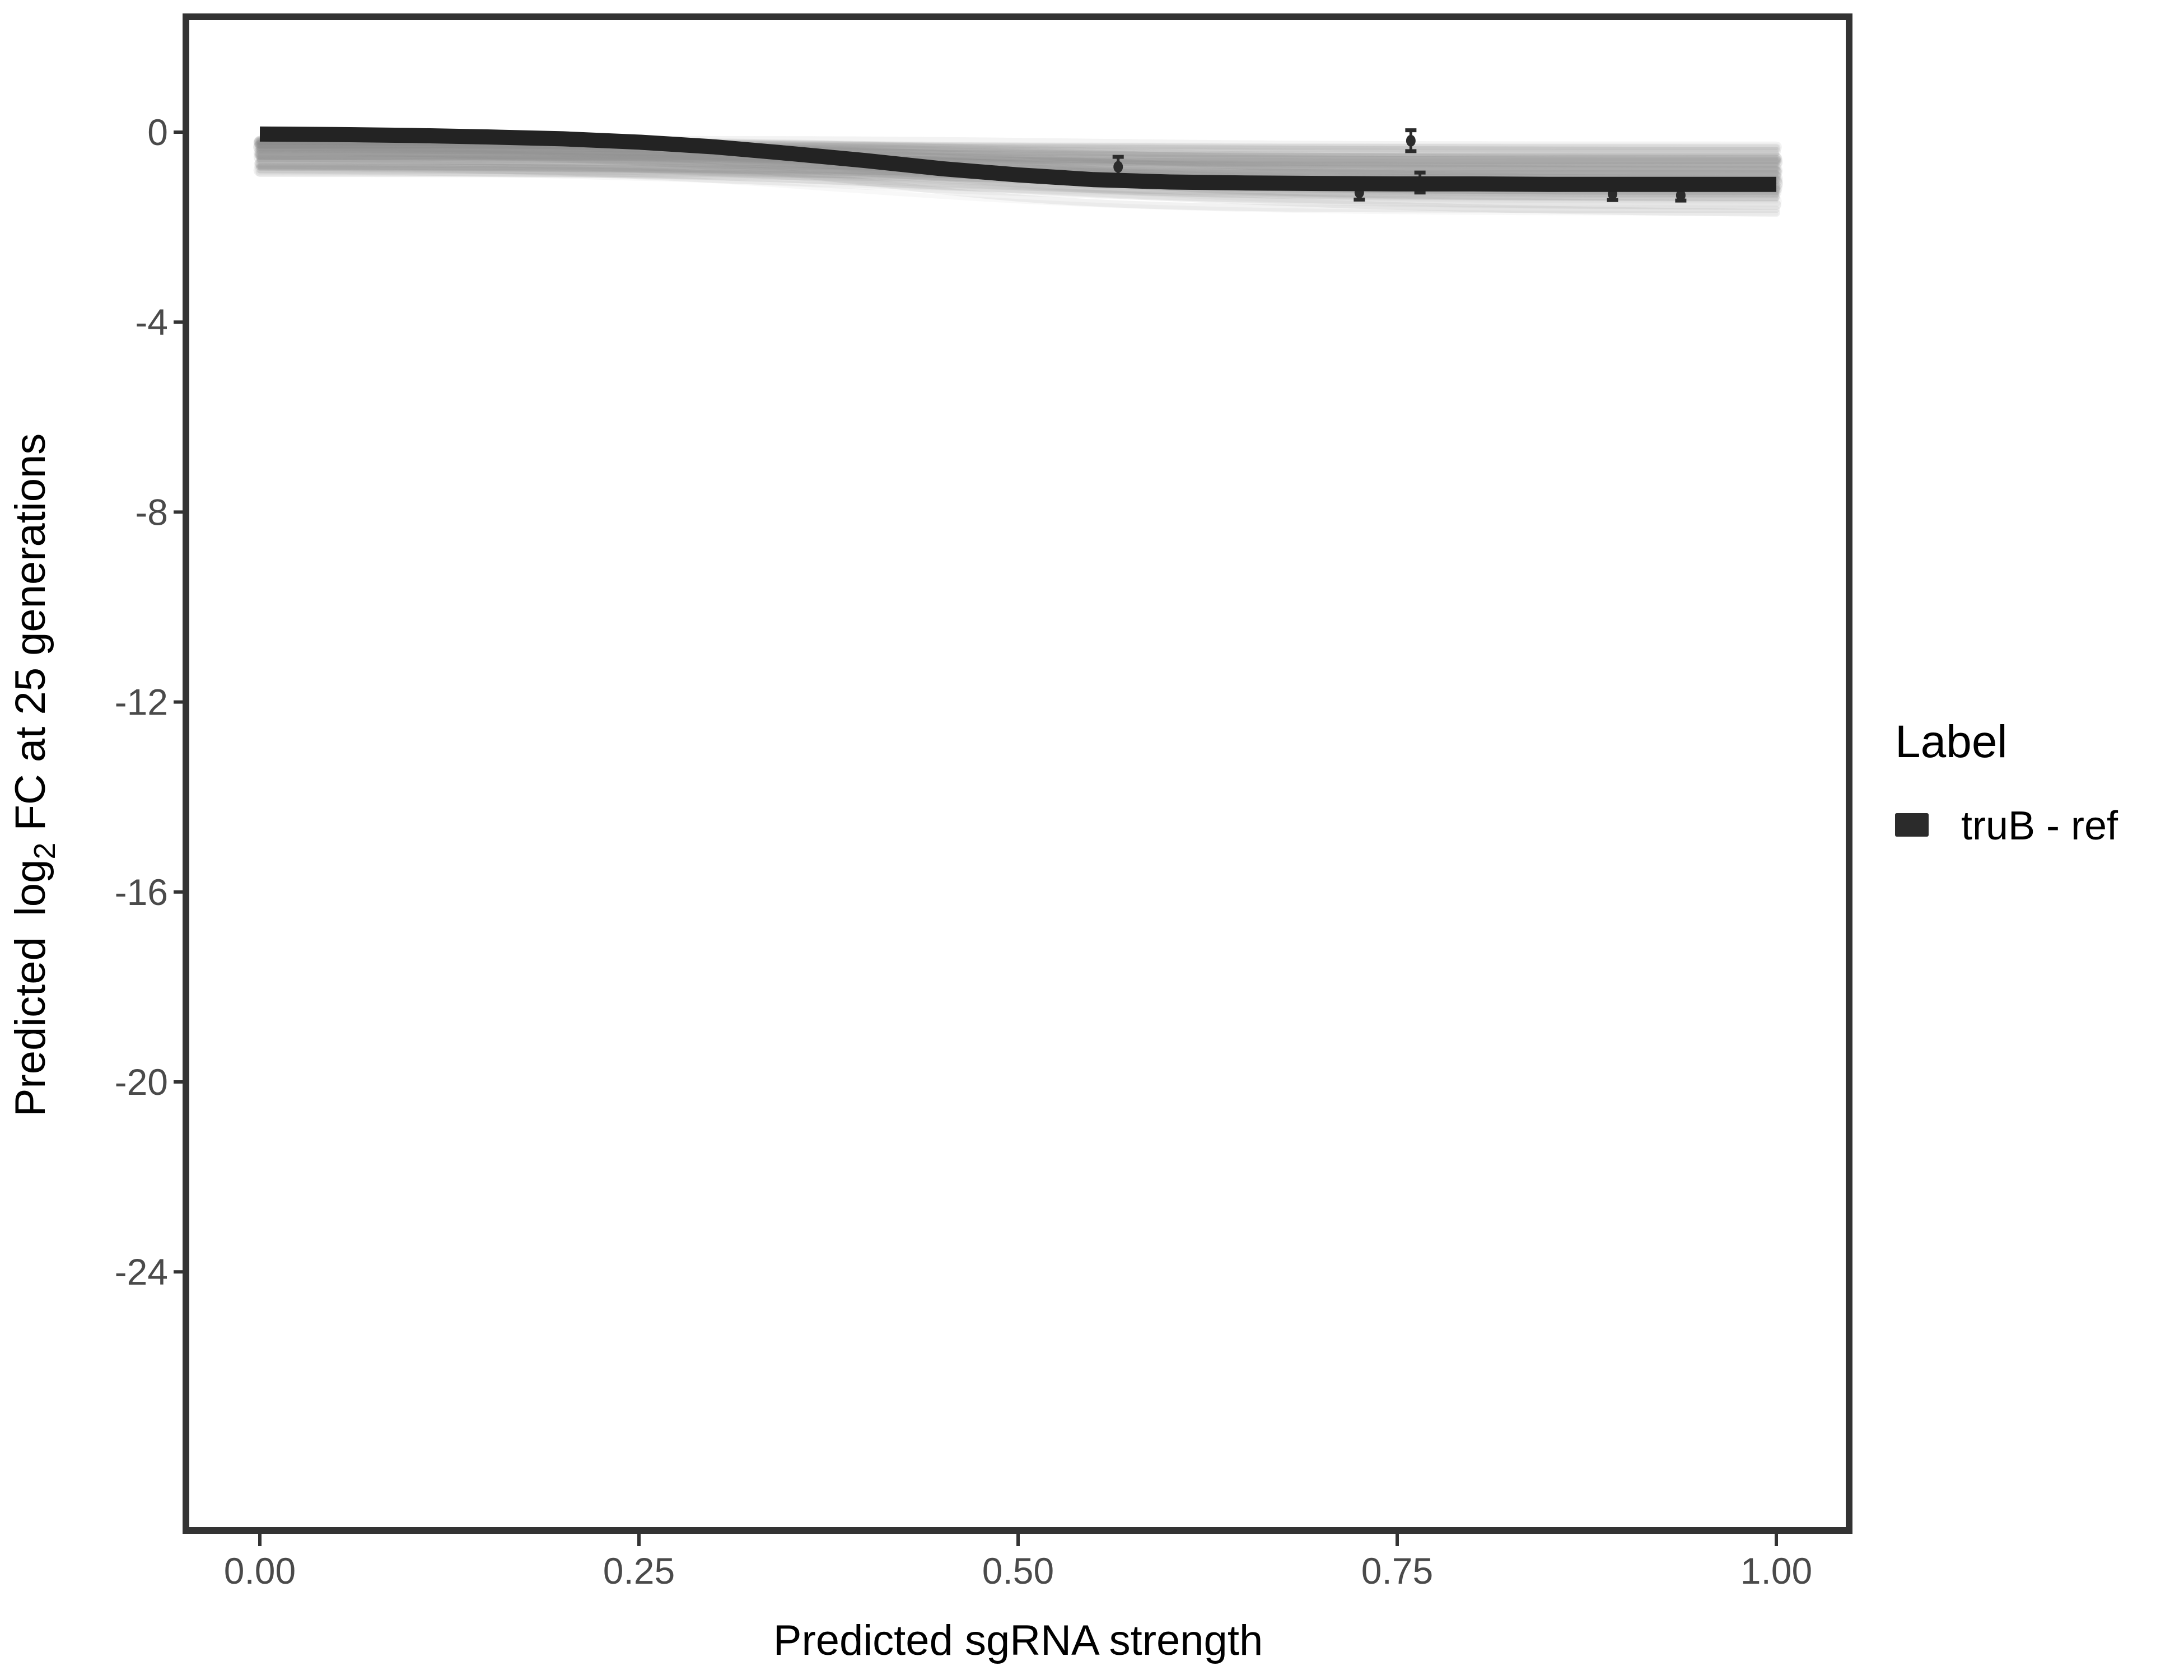 Image resolution: width=2184 pixels, height=1680 pixels. Describe the element at coordinates (151, 512) in the screenshot. I see `y-tick-label: -8` at that location.